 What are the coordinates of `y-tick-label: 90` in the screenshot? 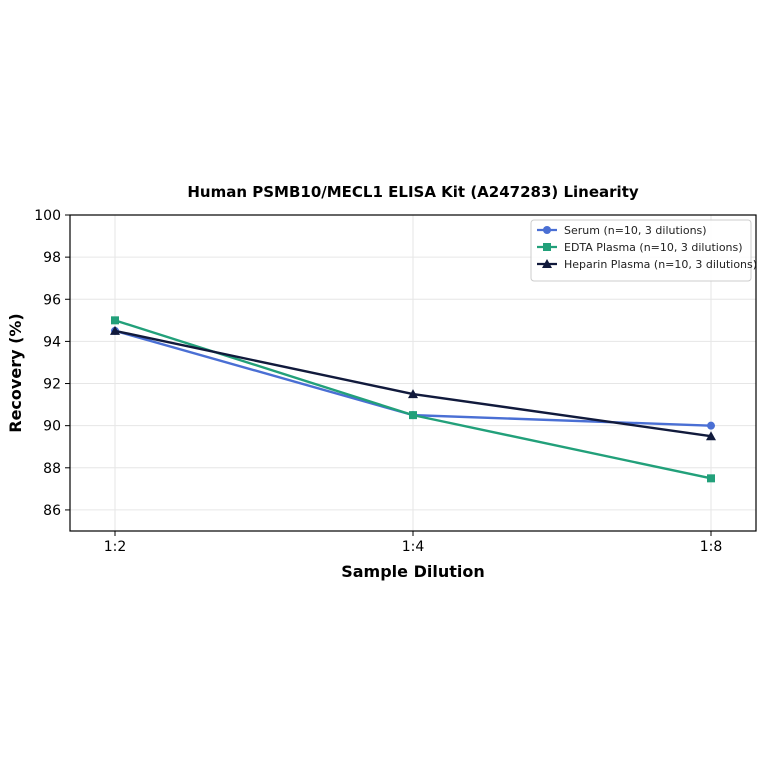 It's located at (52, 427).